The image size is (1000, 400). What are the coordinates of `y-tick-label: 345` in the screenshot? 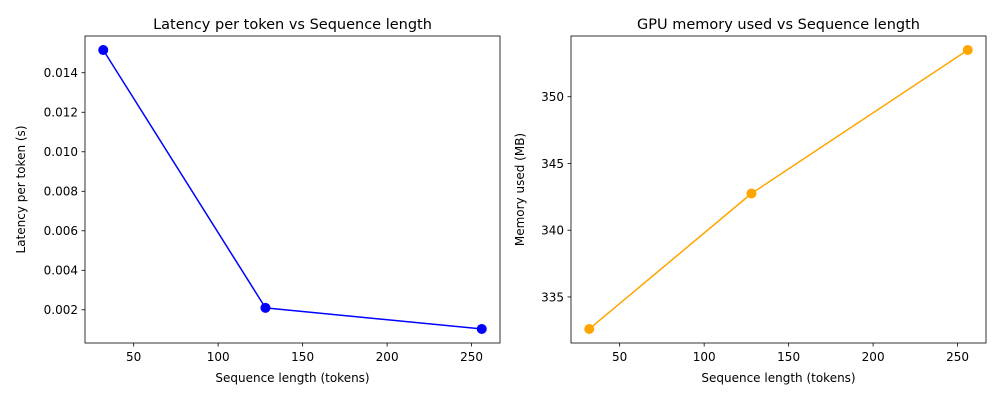 It's located at (552, 164).